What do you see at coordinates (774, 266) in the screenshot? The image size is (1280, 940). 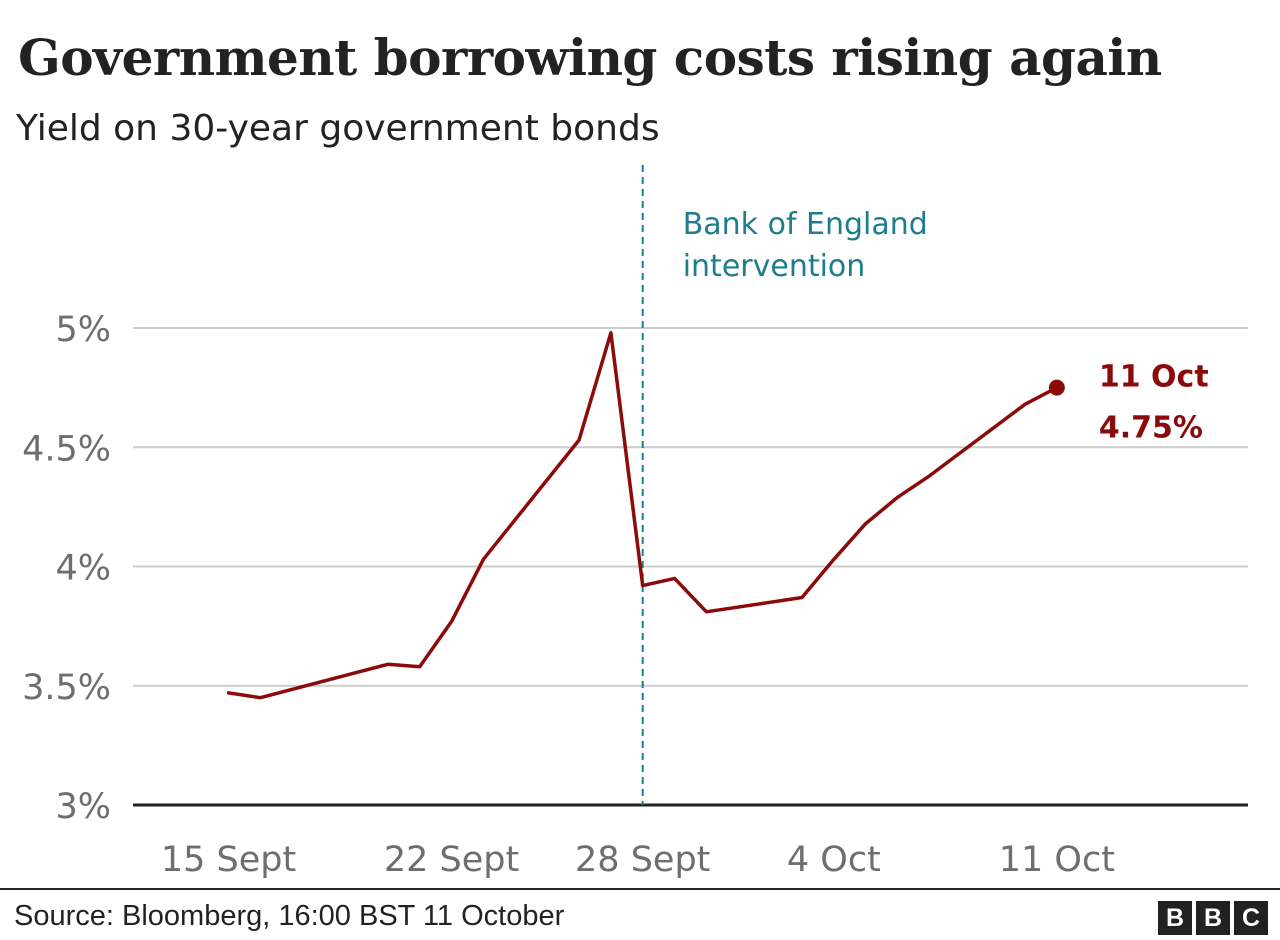 I see `intervention-label: intervention` at bounding box center [774, 266].